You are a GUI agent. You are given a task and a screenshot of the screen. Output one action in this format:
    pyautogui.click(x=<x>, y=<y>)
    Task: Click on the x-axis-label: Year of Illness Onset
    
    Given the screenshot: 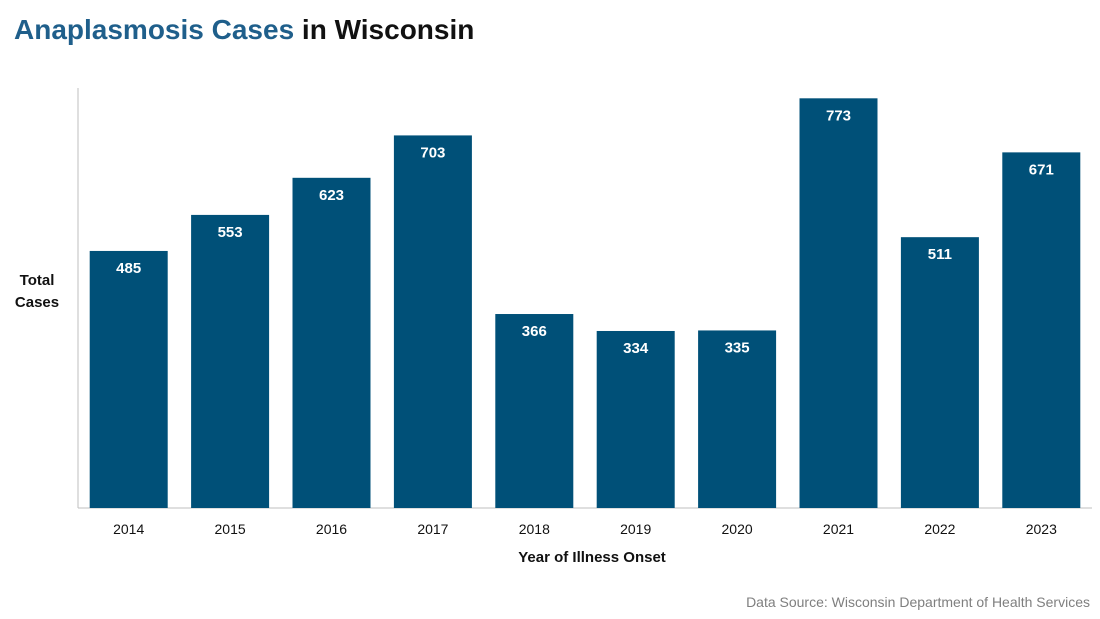 What is the action you would take?
    pyautogui.click(x=592, y=557)
    